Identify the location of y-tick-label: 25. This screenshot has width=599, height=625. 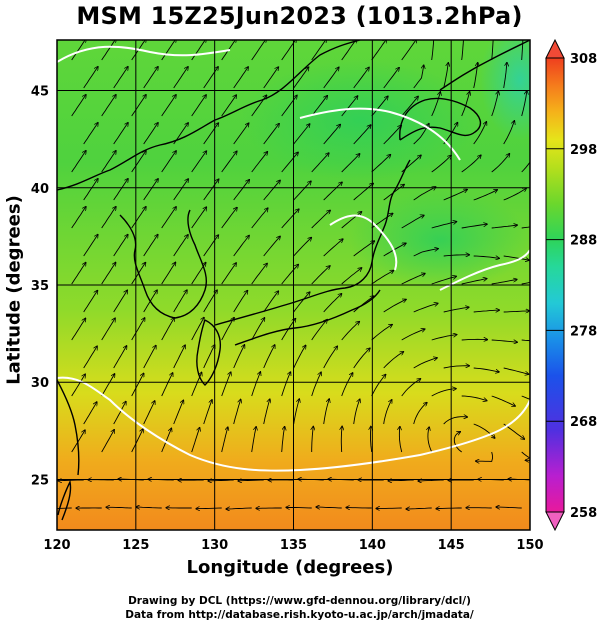
(40, 480).